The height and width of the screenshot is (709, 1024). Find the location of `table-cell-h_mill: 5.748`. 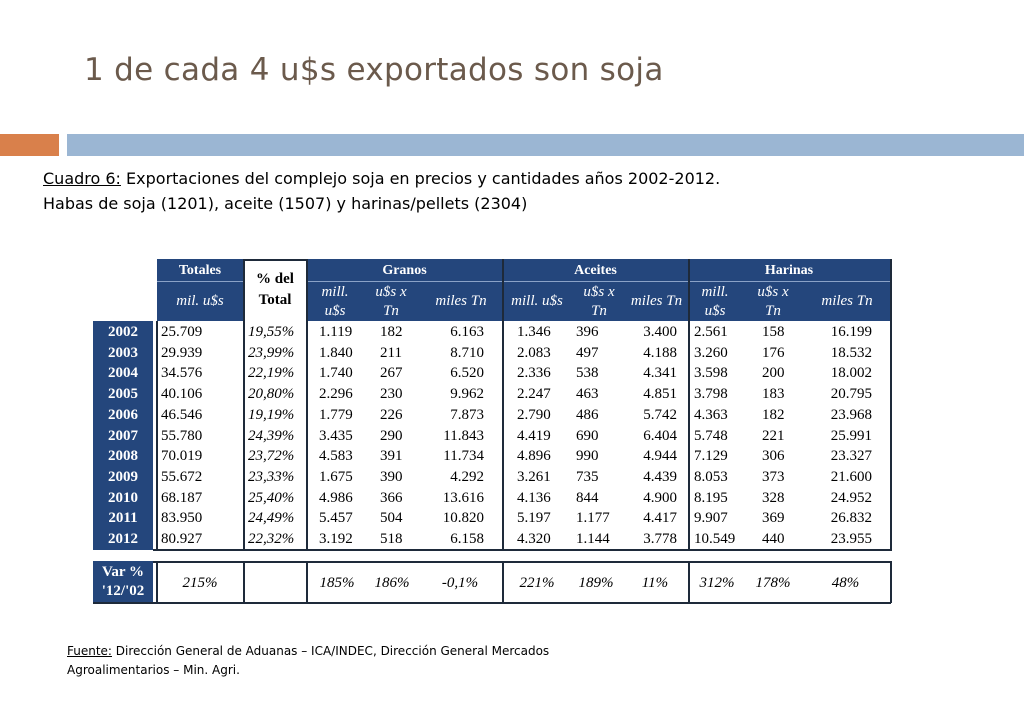

table-cell-h_mill: 5.748 is located at coordinates (711, 435).